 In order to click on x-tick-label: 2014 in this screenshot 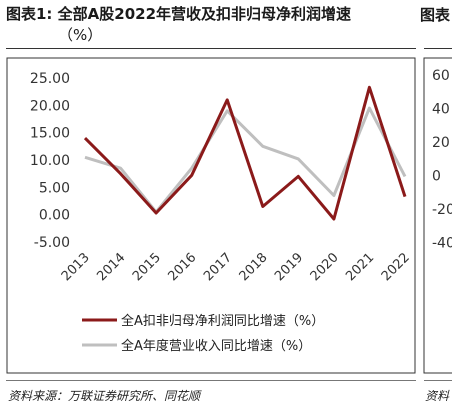, I will do `click(111, 267)`.